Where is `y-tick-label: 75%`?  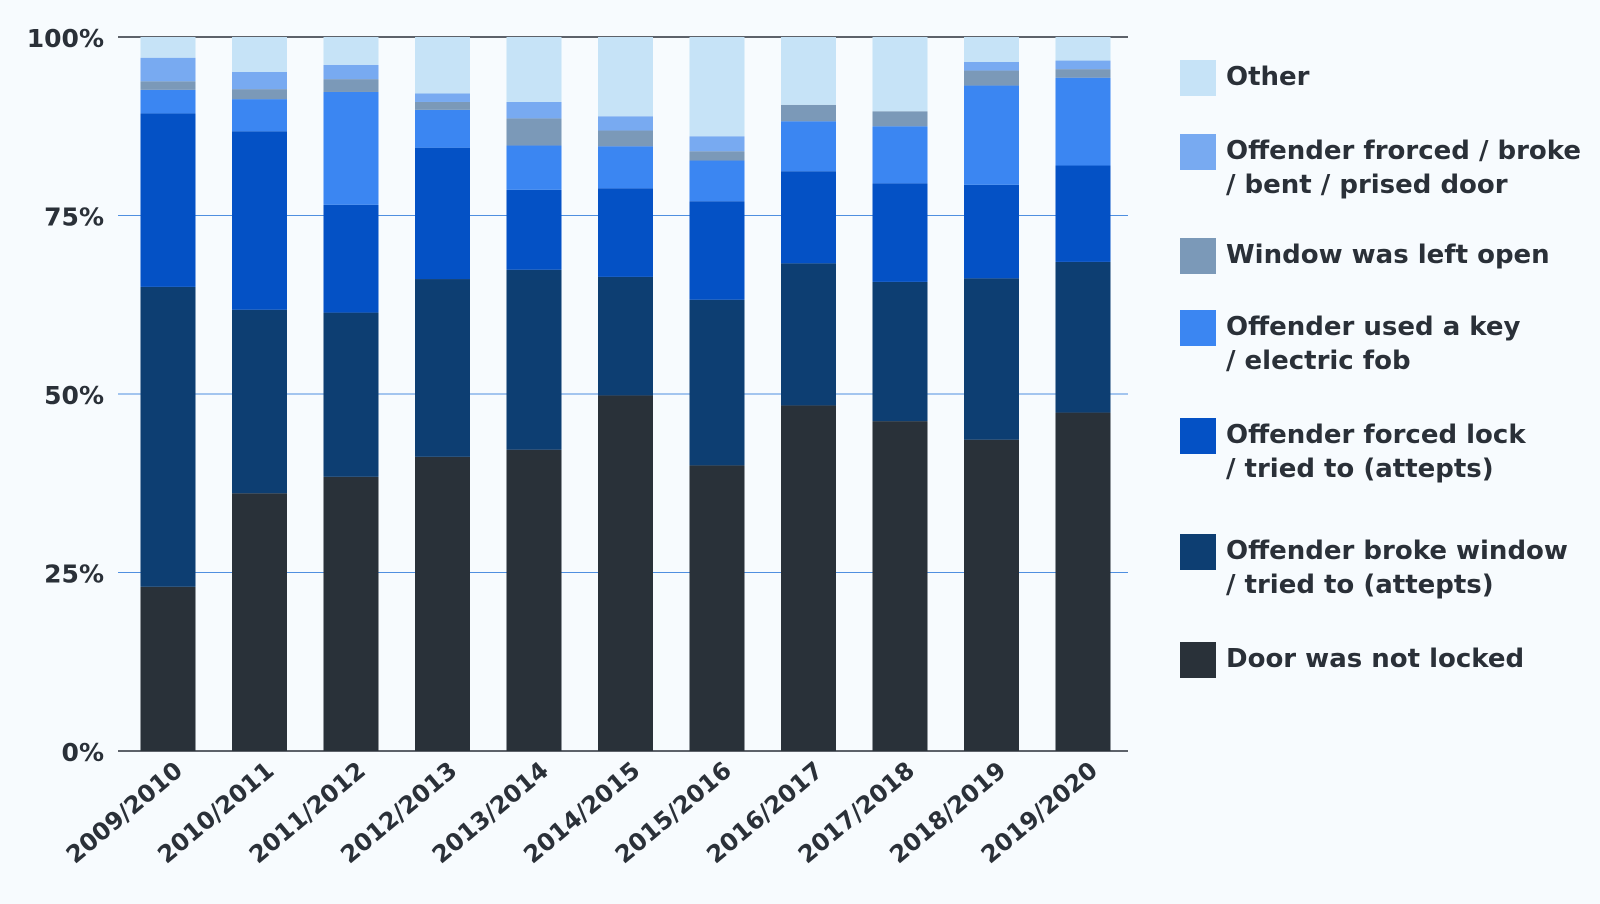 y-tick-label: 75% is located at coordinates (74, 217).